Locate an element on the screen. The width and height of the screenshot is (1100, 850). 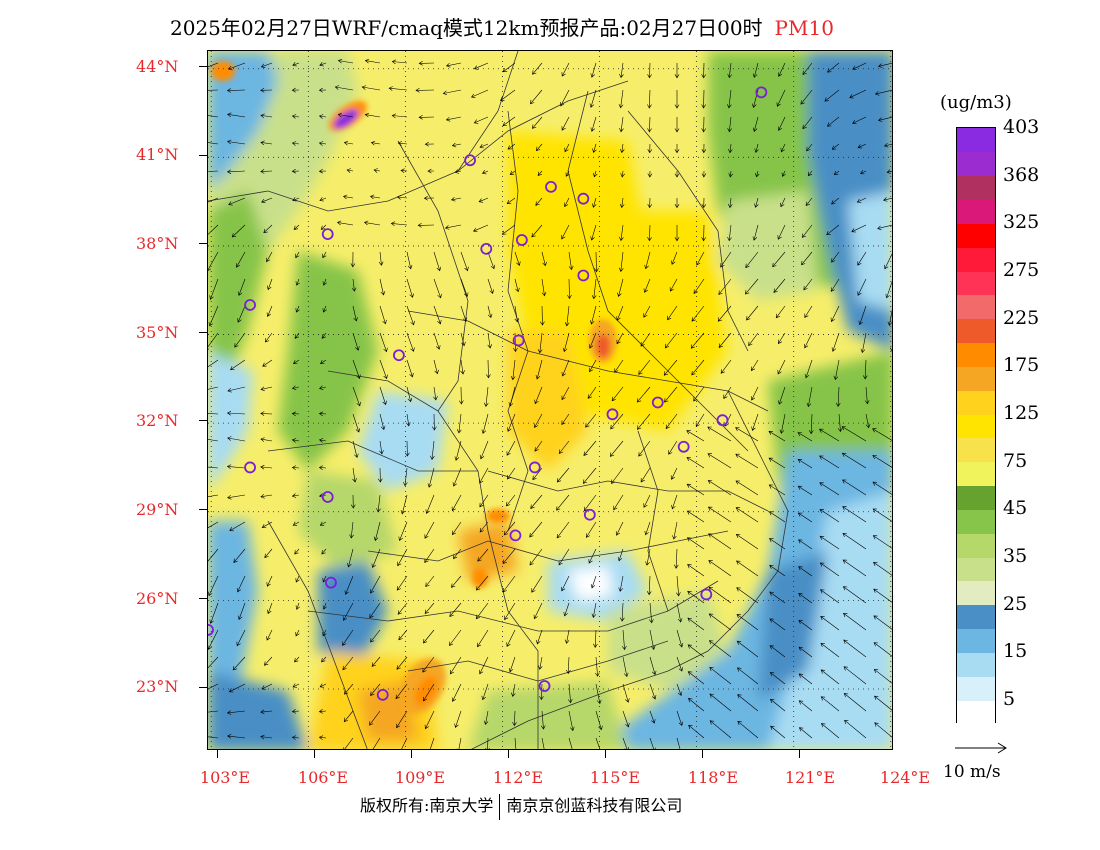
legend-label: 45 is located at coordinates (1015, 508).